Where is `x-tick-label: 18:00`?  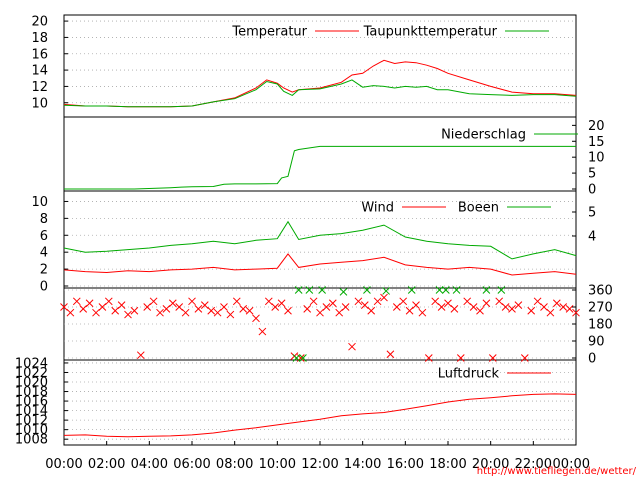 x-tick-label: 18:00 is located at coordinates (447, 464).